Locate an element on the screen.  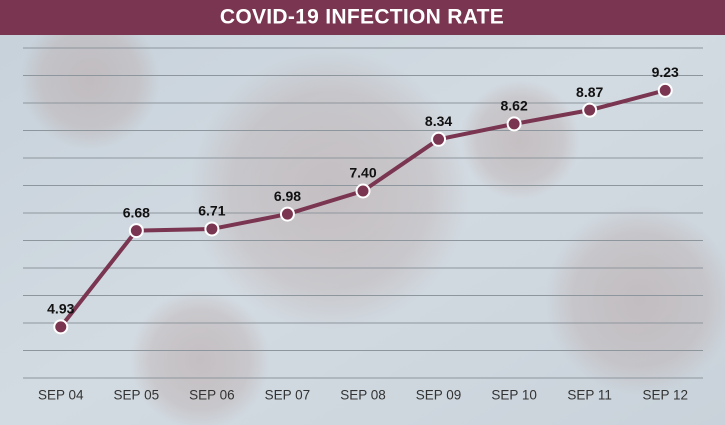
data-label: 8.34 is located at coordinates (438, 121).